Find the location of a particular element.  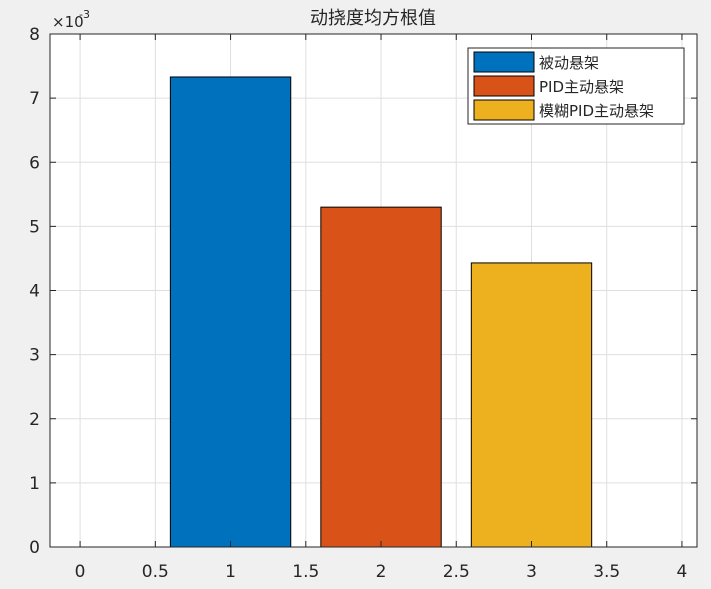

x-tick-label: 1 is located at coordinates (230, 572).